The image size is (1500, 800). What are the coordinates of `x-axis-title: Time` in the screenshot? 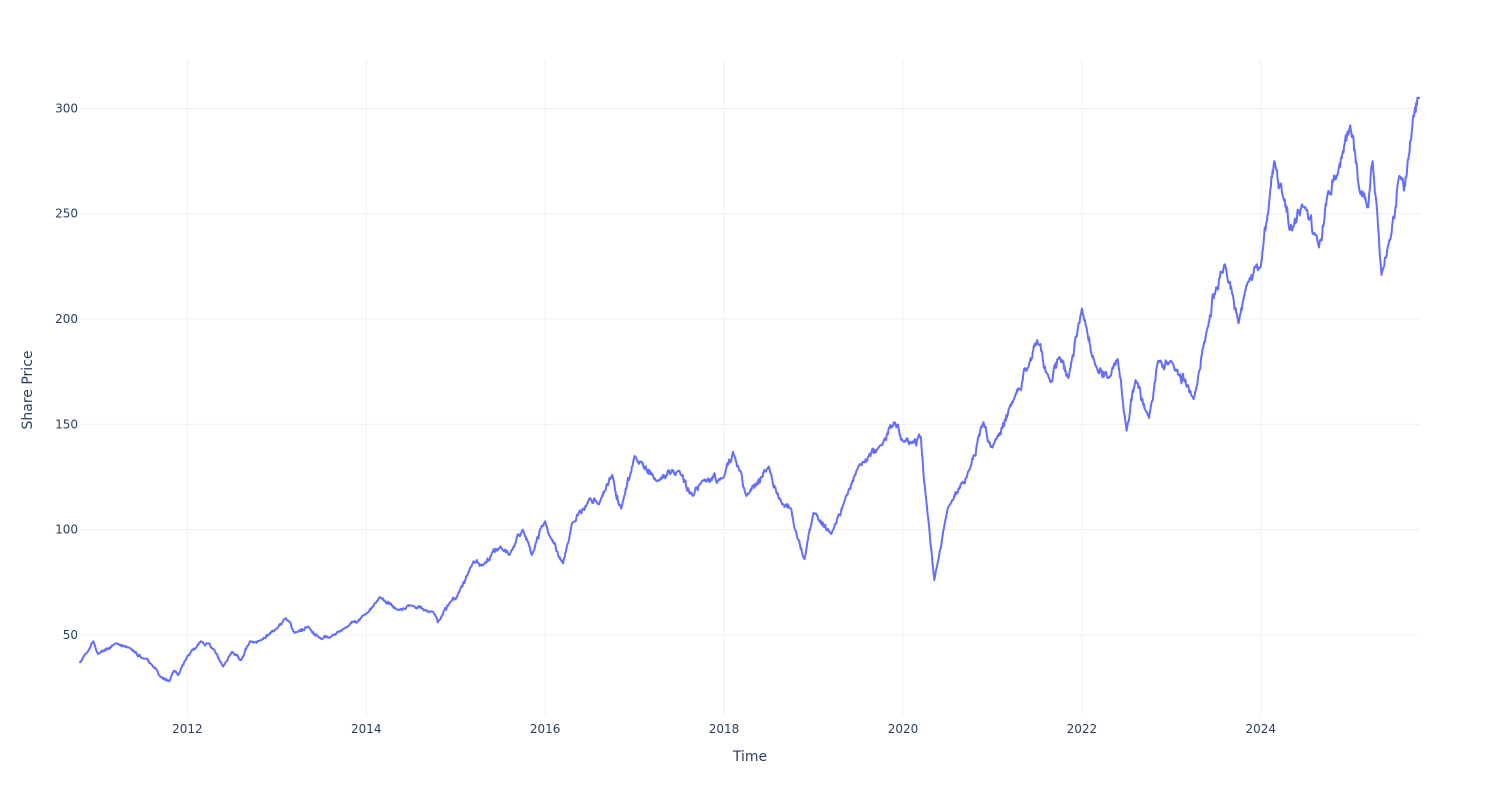 It's located at (749, 757).